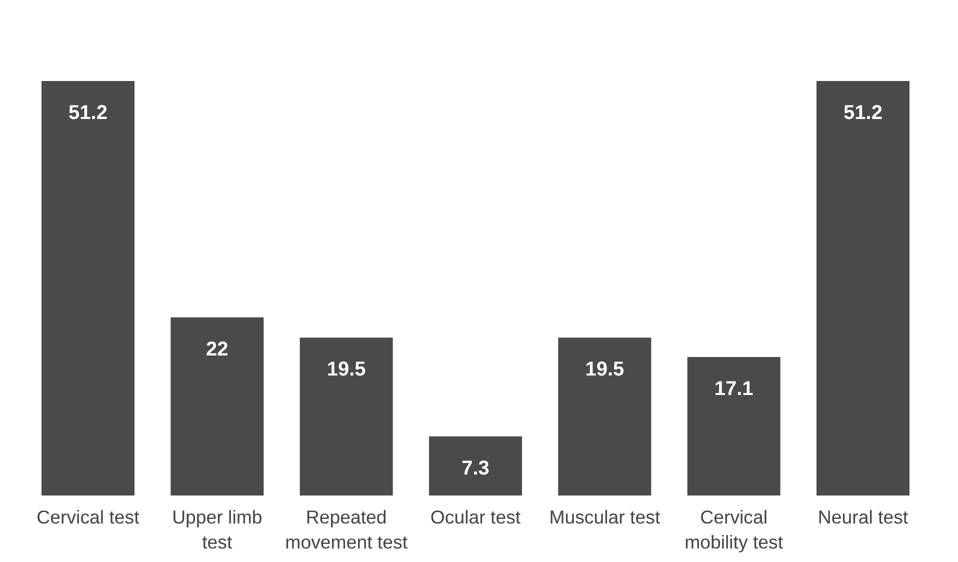 This screenshot has width=958, height=562. What do you see at coordinates (476, 517) in the screenshot?
I see `x-tick-label: Ocular test` at bounding box center [476, 517].